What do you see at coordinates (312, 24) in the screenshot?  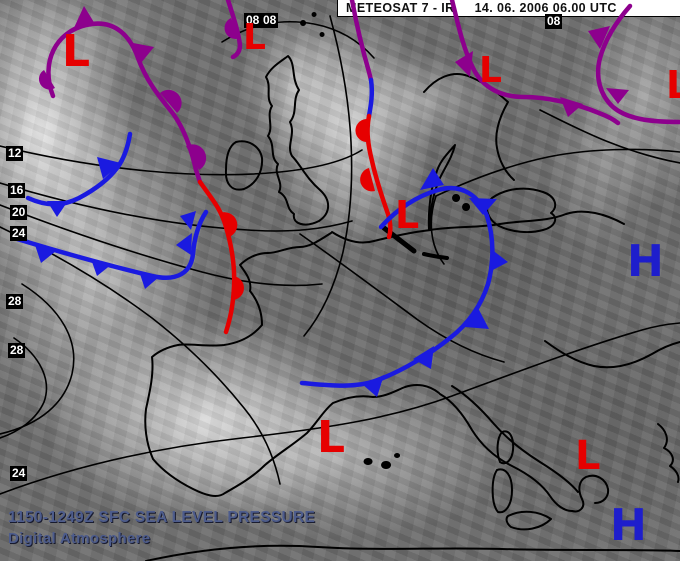 I see `coastline-northern-isles` at bounding box center [312, 24].